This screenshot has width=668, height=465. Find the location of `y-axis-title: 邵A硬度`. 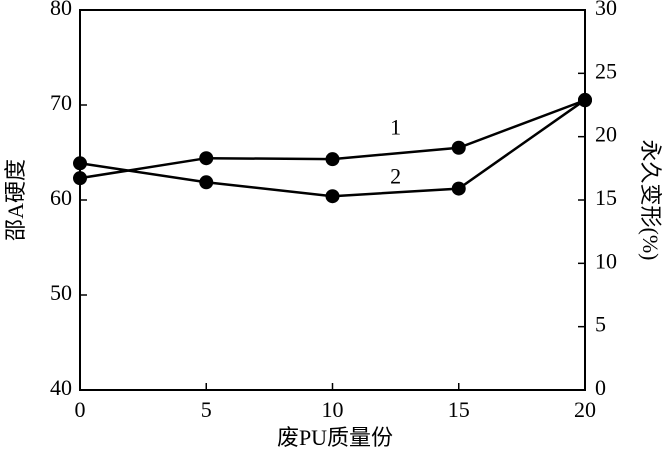

y-axis-title: 邵A硬度 is located at coordinates (15, 200).